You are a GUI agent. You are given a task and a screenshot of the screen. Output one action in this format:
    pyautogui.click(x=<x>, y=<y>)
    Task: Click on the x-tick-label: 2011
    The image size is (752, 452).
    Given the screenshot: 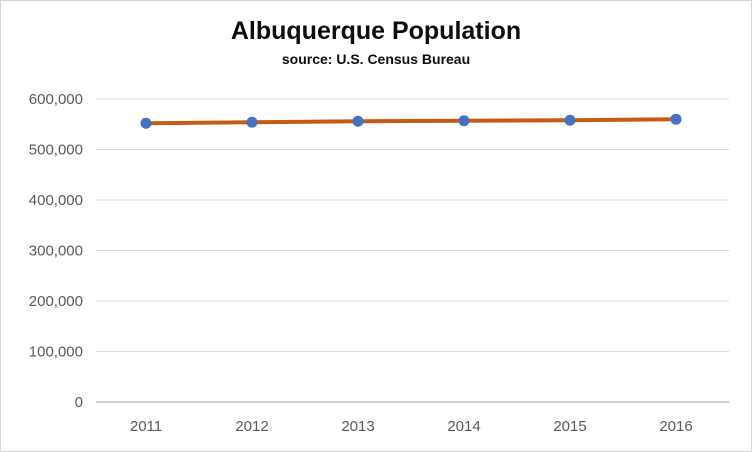 What is the action you would take?
    pyautogui.click(x=146, y=426)
    